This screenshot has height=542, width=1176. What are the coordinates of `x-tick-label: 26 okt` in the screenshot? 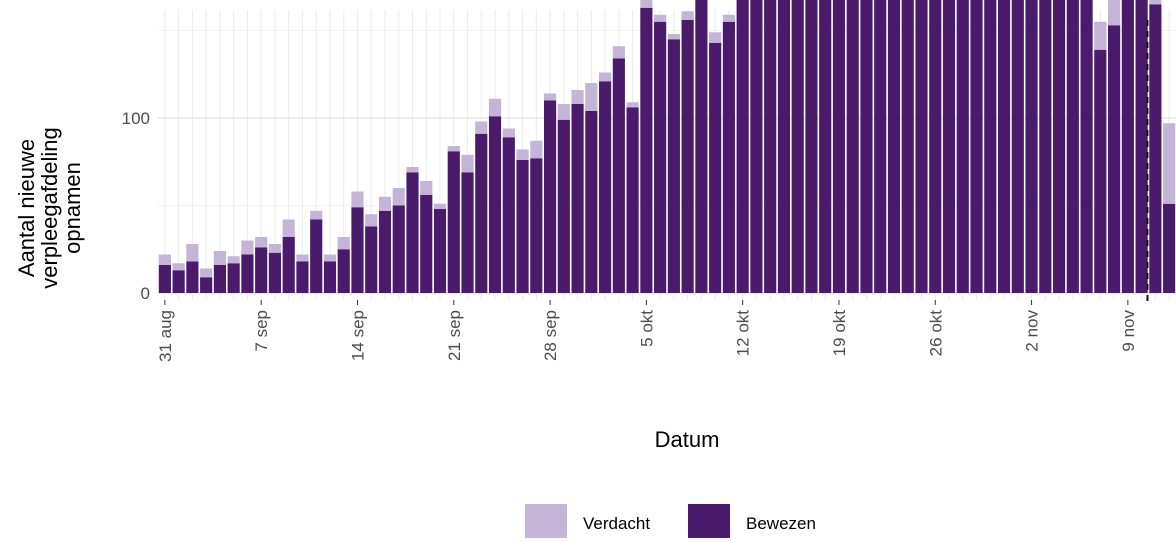 It's located at (935, 333).